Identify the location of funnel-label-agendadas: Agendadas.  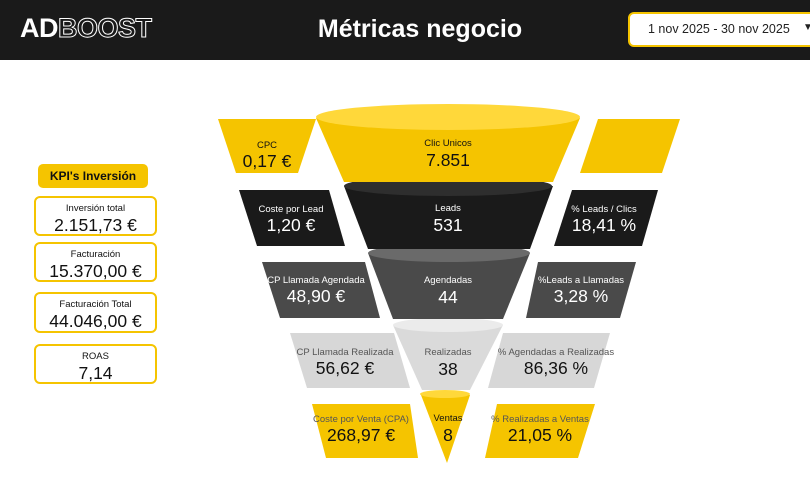
(448, 280).